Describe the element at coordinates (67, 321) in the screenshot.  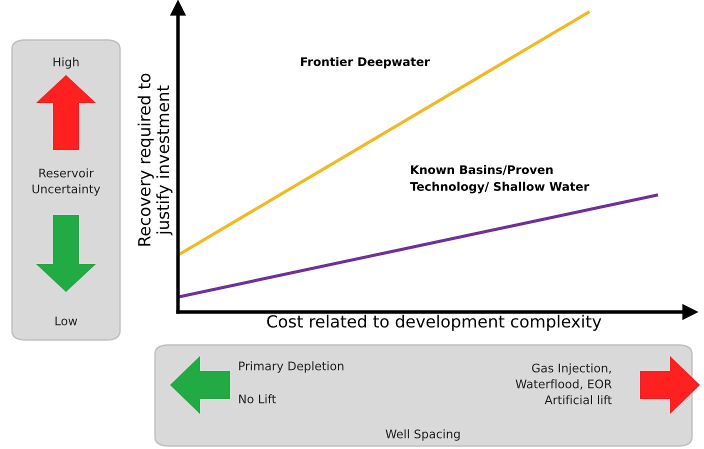
I see `text: Low` at that location.